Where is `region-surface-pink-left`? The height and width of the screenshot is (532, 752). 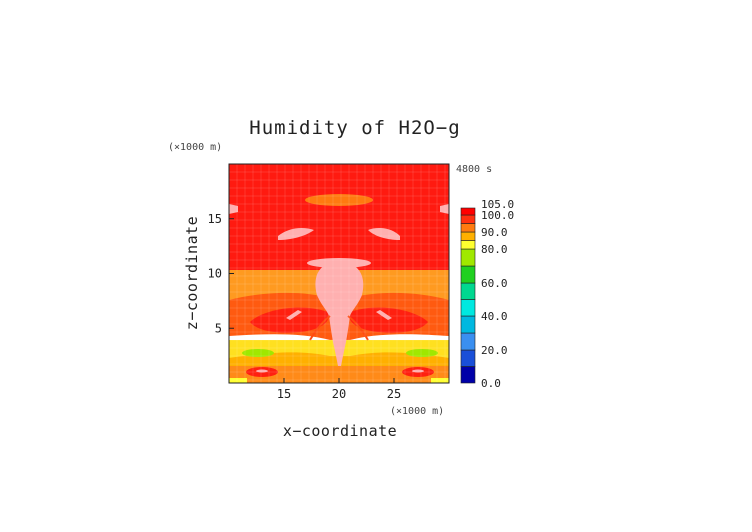
region-surface-pink-left is located at coordinates (262, 371).